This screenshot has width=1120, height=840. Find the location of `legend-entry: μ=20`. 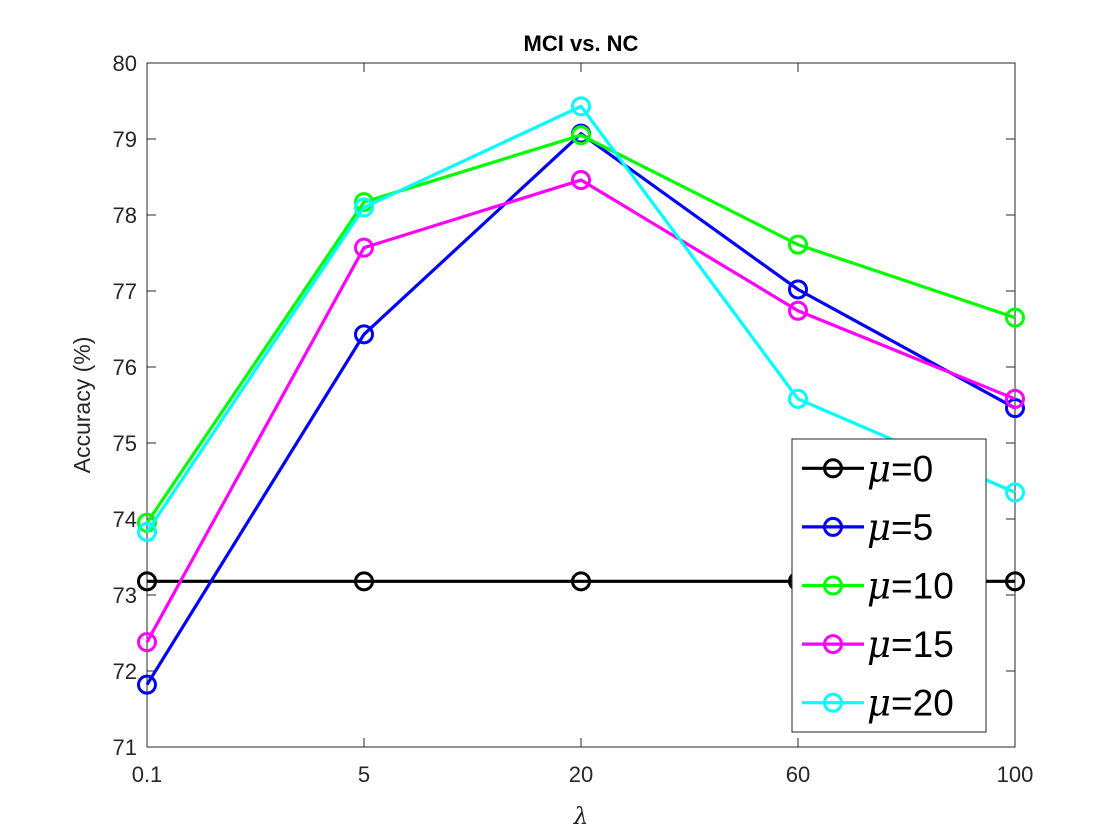

legend-entry: μ=20 is located at coordinates (878, 703).